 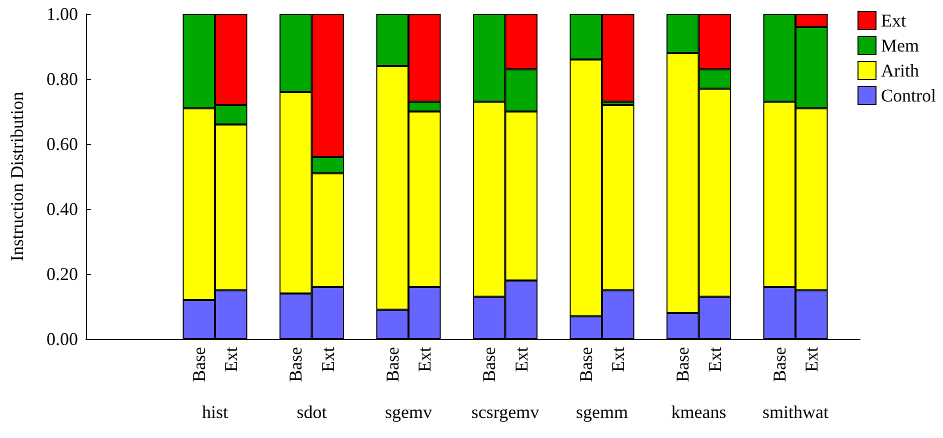 What do you see at coordinates (62, 14) in the screenshot?
I see `y-tick-label: 1.00` at bounding box center [62, 14].